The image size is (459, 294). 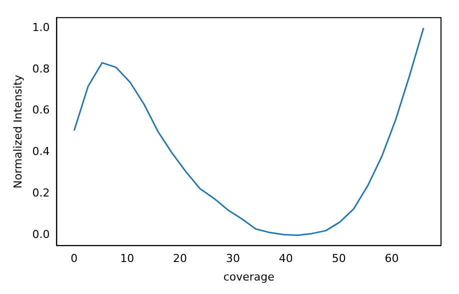 What do you see at coordinates (41, 151) in the screenshot?
I see `y-tick-label: 0.4` at bounding box center [41, 151].